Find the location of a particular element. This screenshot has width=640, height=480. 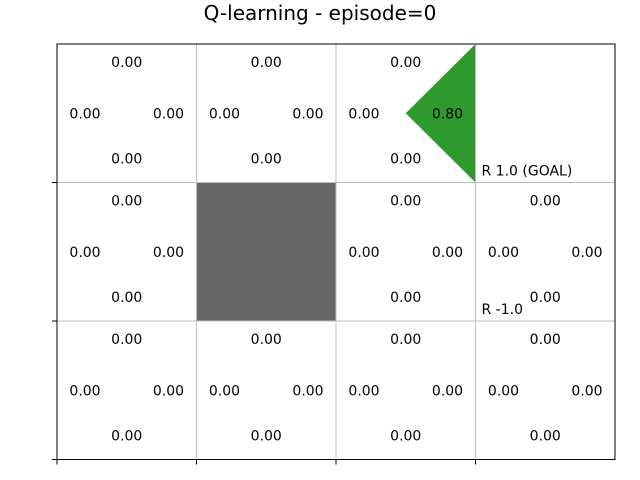

wall-cell is located at coordinates (266, 251).